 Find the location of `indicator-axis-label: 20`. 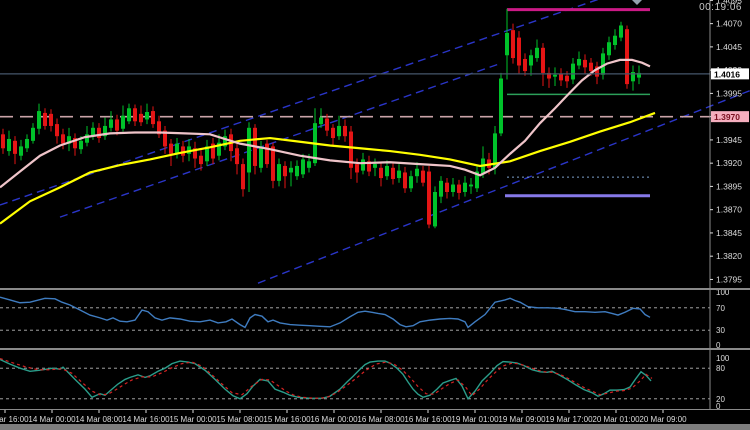

indicator-axis-label: 20 is located at coordinates (720, 399).